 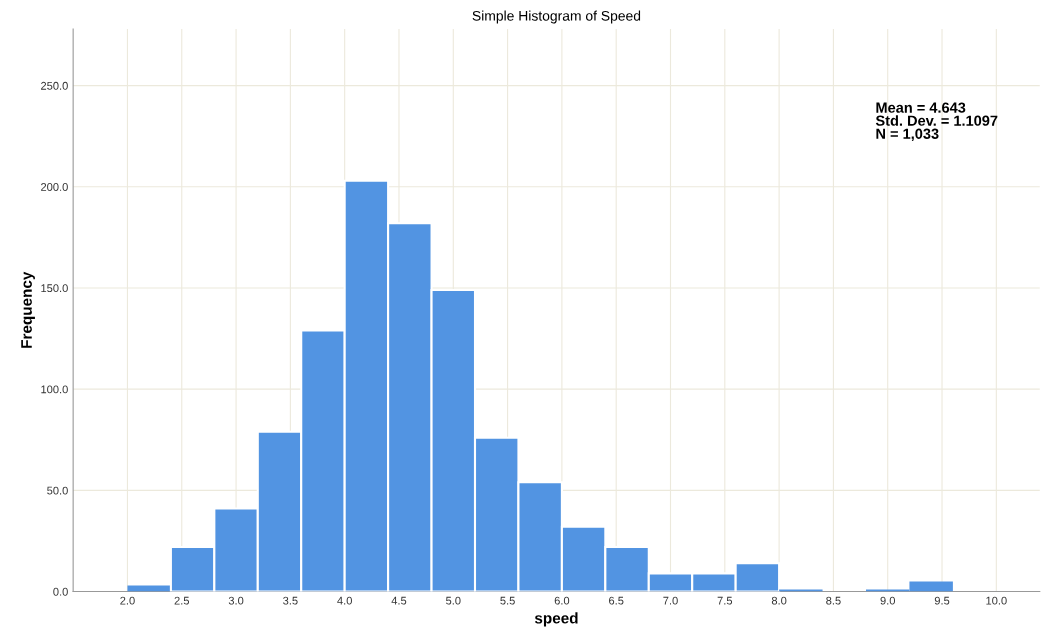 I want to click on x-tick-label: 7.0, so click(x=670, y=600).